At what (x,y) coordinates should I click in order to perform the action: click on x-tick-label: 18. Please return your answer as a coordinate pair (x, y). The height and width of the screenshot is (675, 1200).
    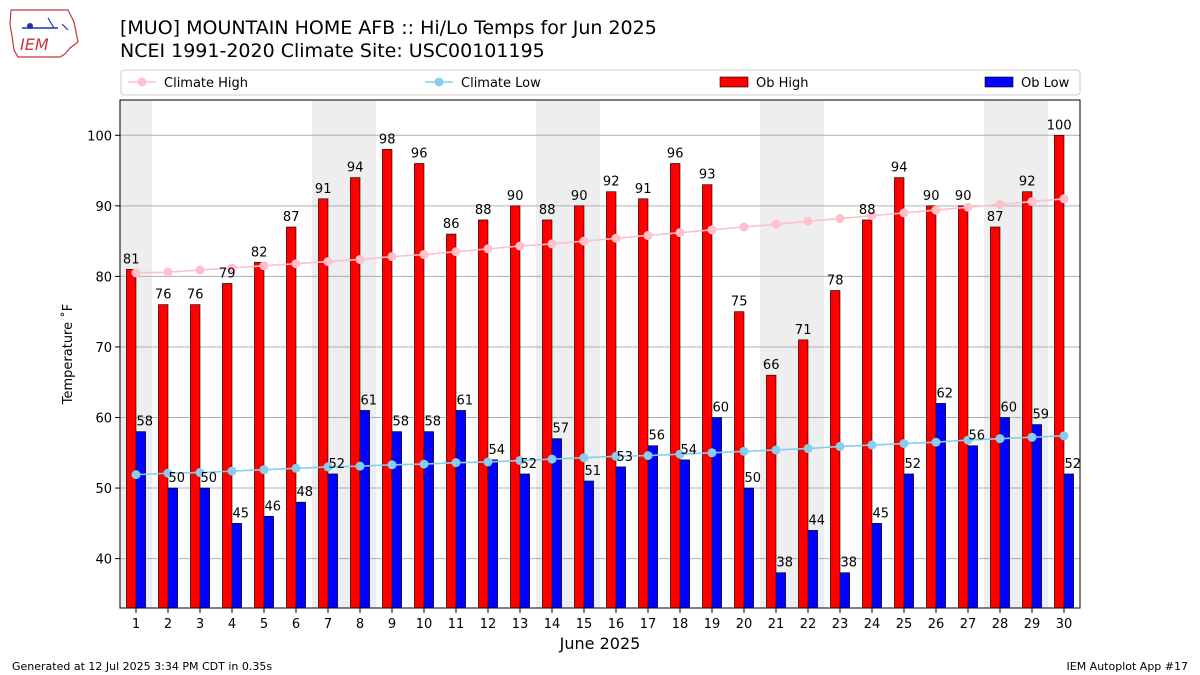
    Looking at the image, I should click on (680, 624).